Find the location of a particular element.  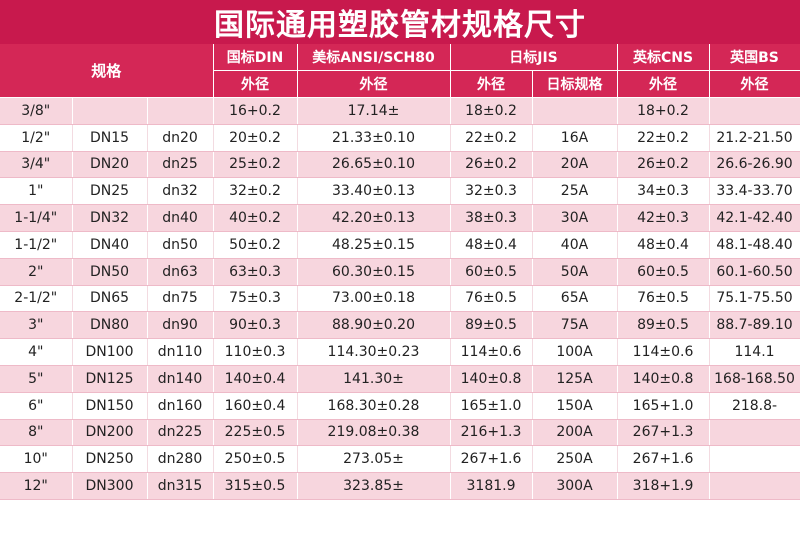

cell-od-bs: 42.1-42.40 is located at coordinates (754, 218).